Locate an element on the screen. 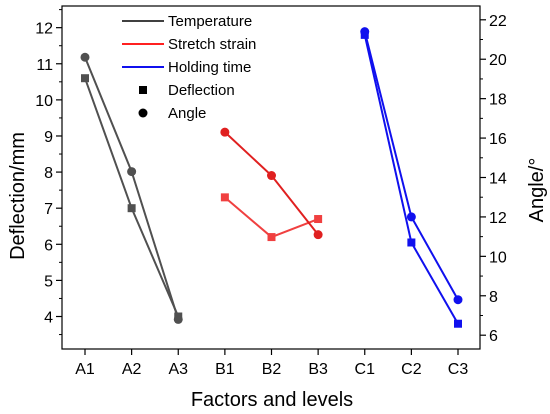 This screenshot has height=414, width=550. legend-item: Temperature is located at coordinates (187, 21).